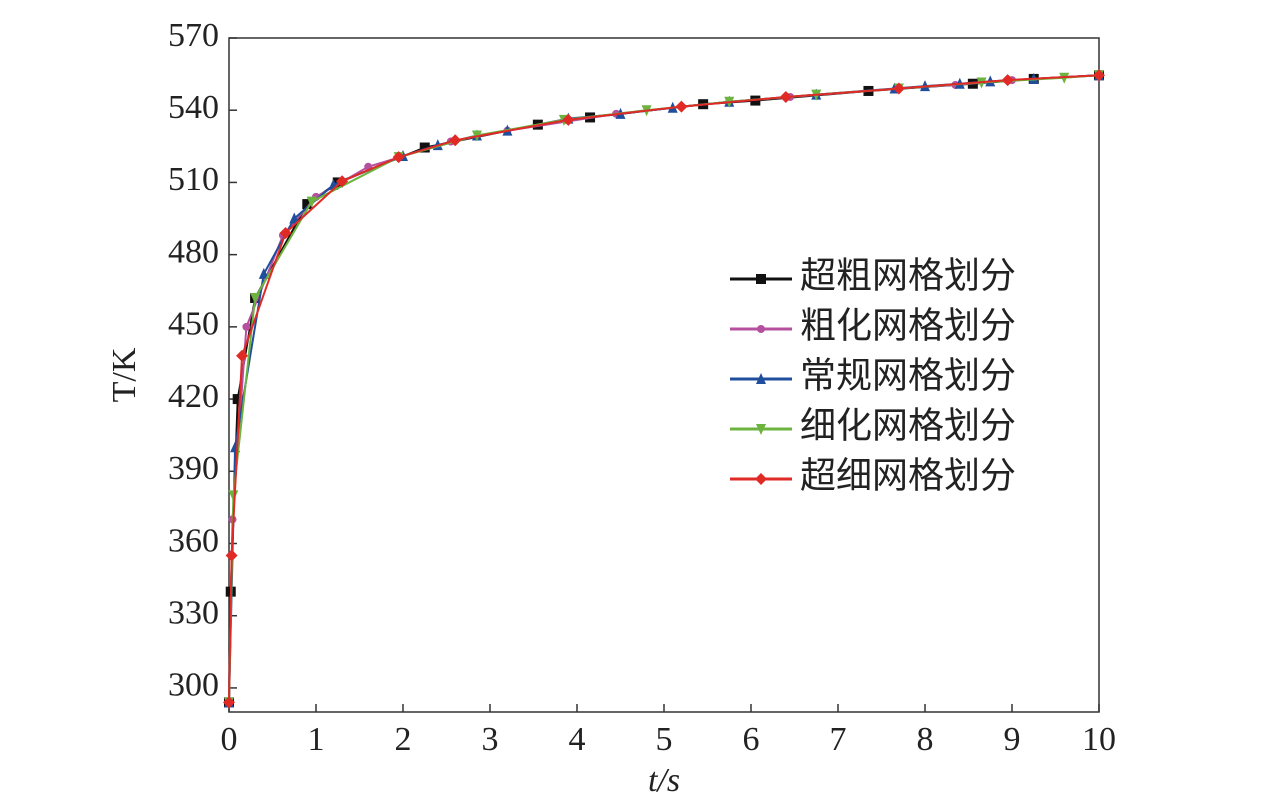 The image size is (1276, 802). Describe the element at coordinates (908, 425) in the screenshot. I see `legend-label: 细化网格划分` at that location.